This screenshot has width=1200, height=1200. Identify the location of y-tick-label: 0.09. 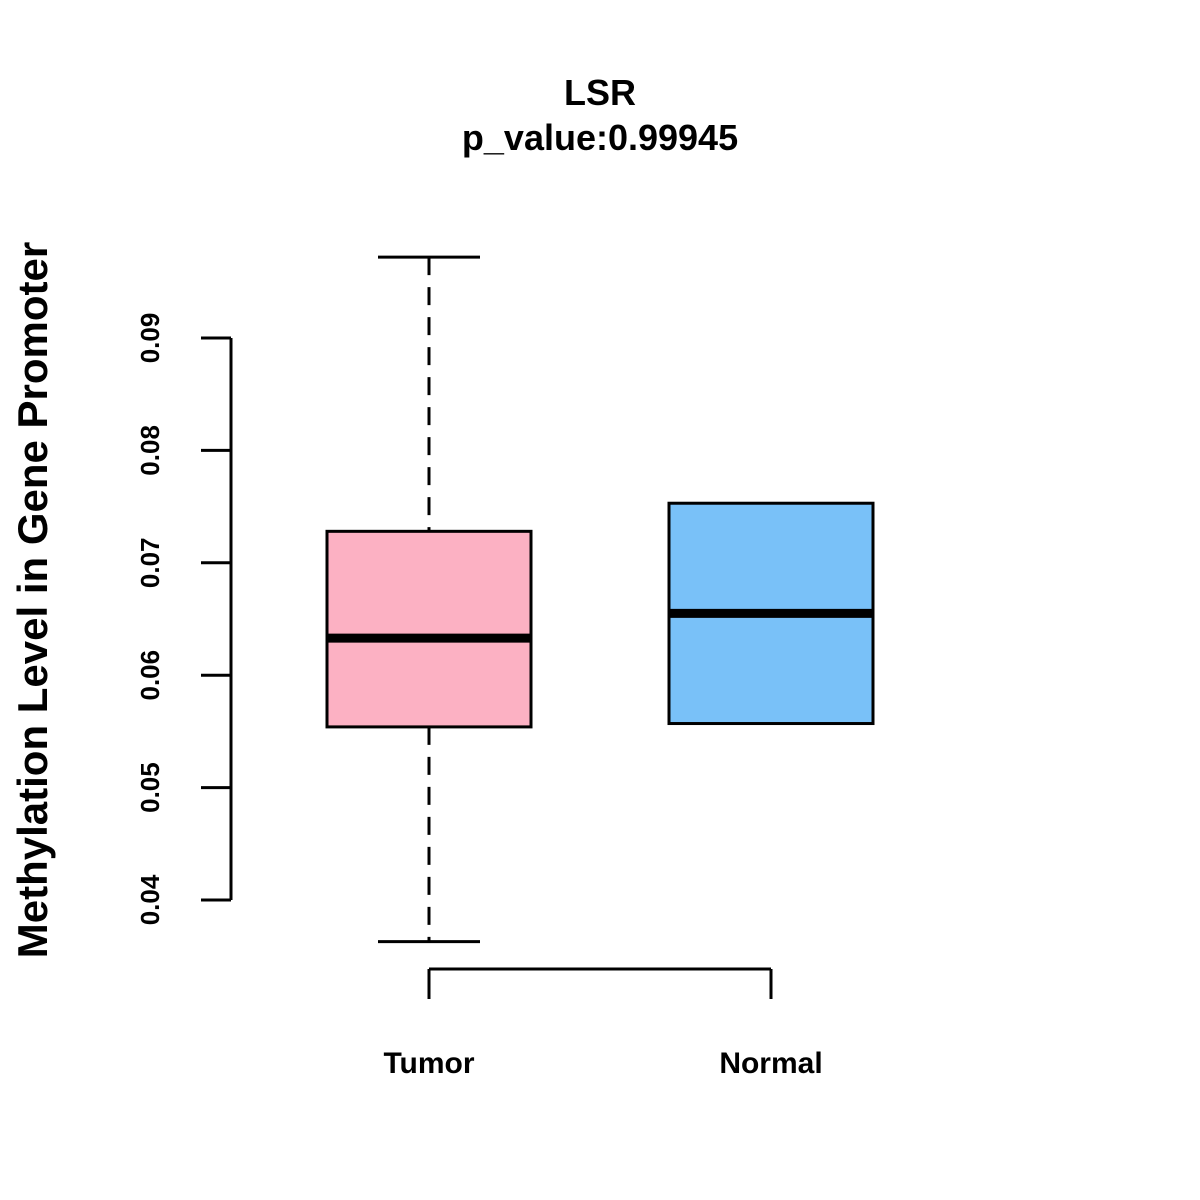
(150, 338).